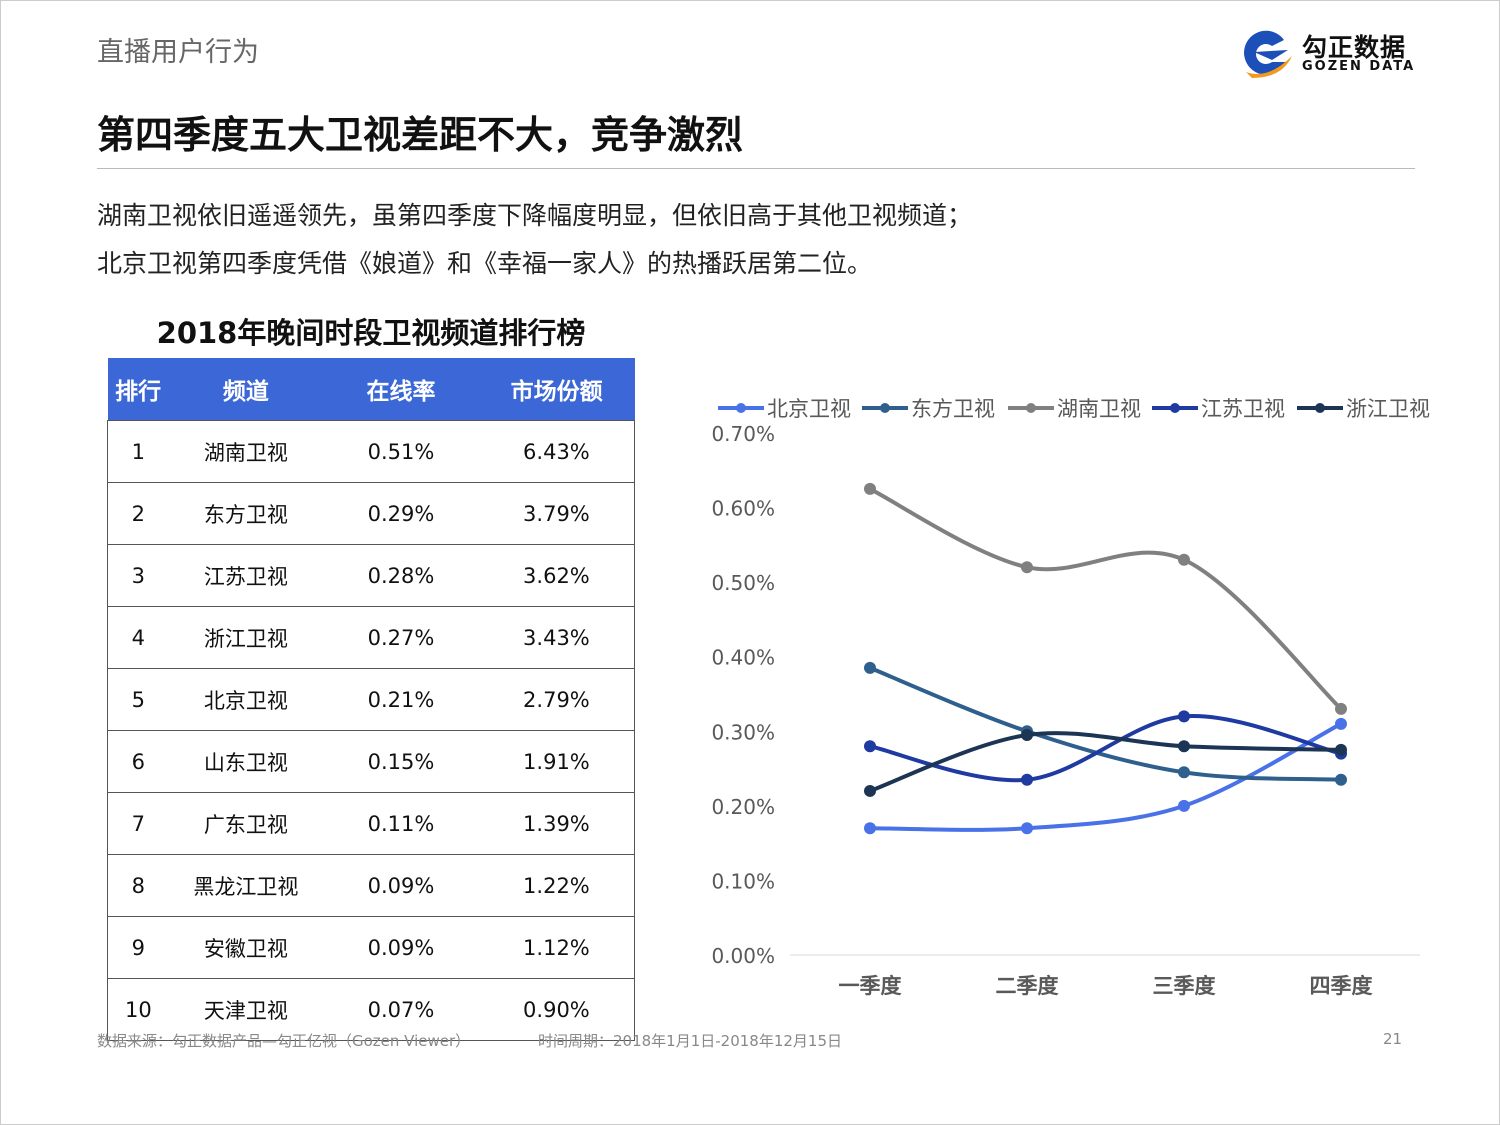  What do you see at coordinates (401, 699) in the screenshot?
I see `cell-online-rate: 0.21%` at bounding box center [401, 699].